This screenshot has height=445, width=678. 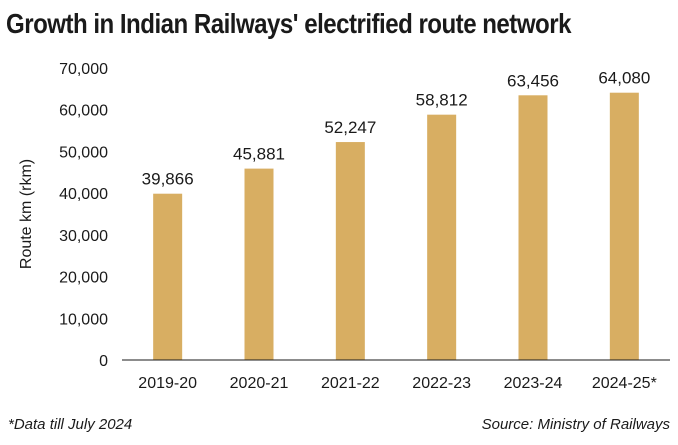 What do you see at coordinates (442, 100) in the screenshot?
I see `data-label: 58,812` at bounding box center [442, 100].